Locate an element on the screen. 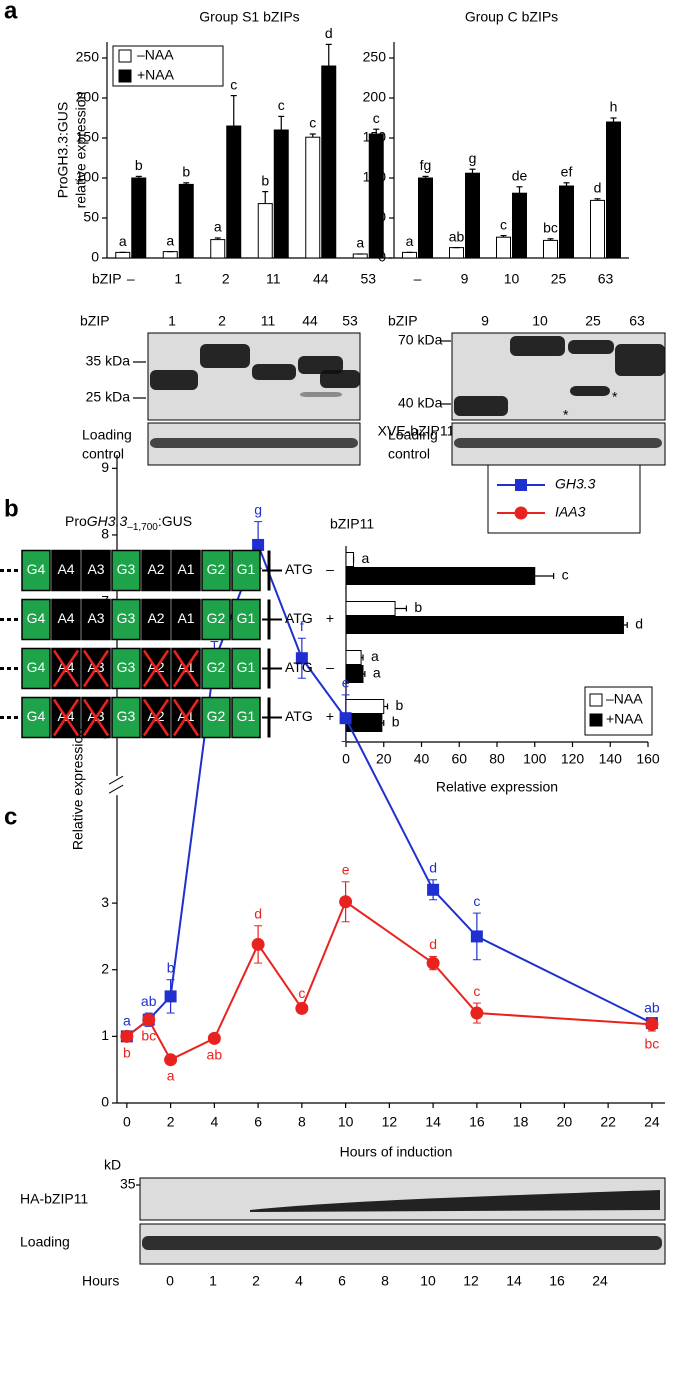 The image size is (685, 1374). x-tick-label: 60 is located at coordinates (459, 759).